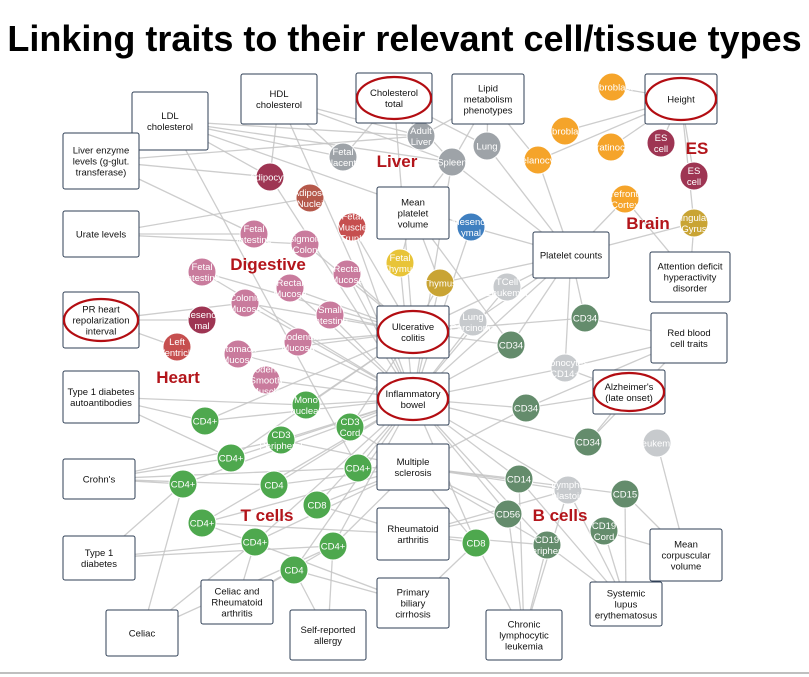 This screenshot has height=677, width=809. What do you see at coordinates (612, 87) in the screenshot?
I see `cell-node-fibro1: Fibroblast` at bounding box center [612, 87].